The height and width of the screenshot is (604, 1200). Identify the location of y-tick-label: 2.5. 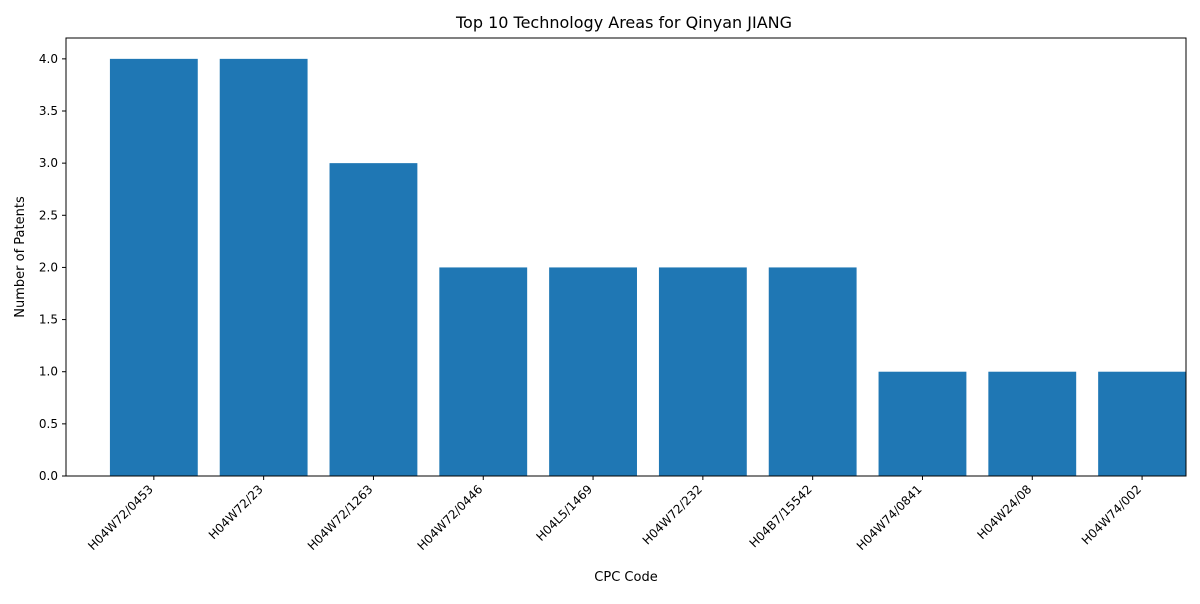
(48, 215).